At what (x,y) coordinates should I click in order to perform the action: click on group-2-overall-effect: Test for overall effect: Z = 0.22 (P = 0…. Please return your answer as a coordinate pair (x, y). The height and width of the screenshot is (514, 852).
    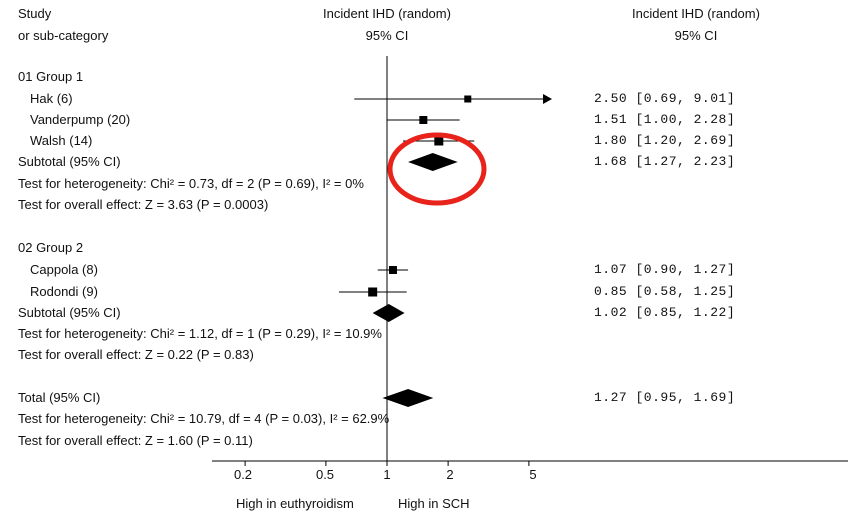
    Looking at the image, I should click on (136, 354).